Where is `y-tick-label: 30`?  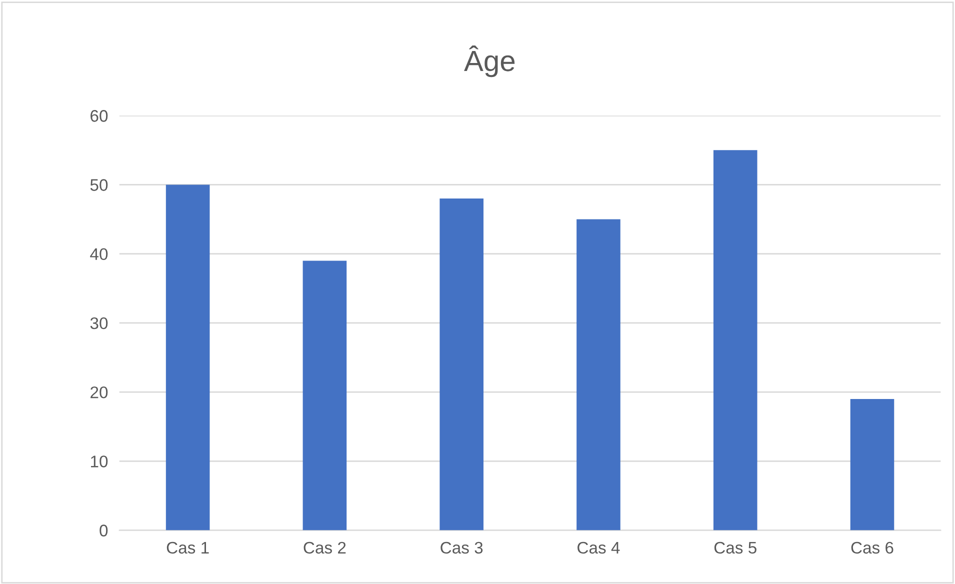
y-tick-label: 30 is located at coordinates (99, 323).